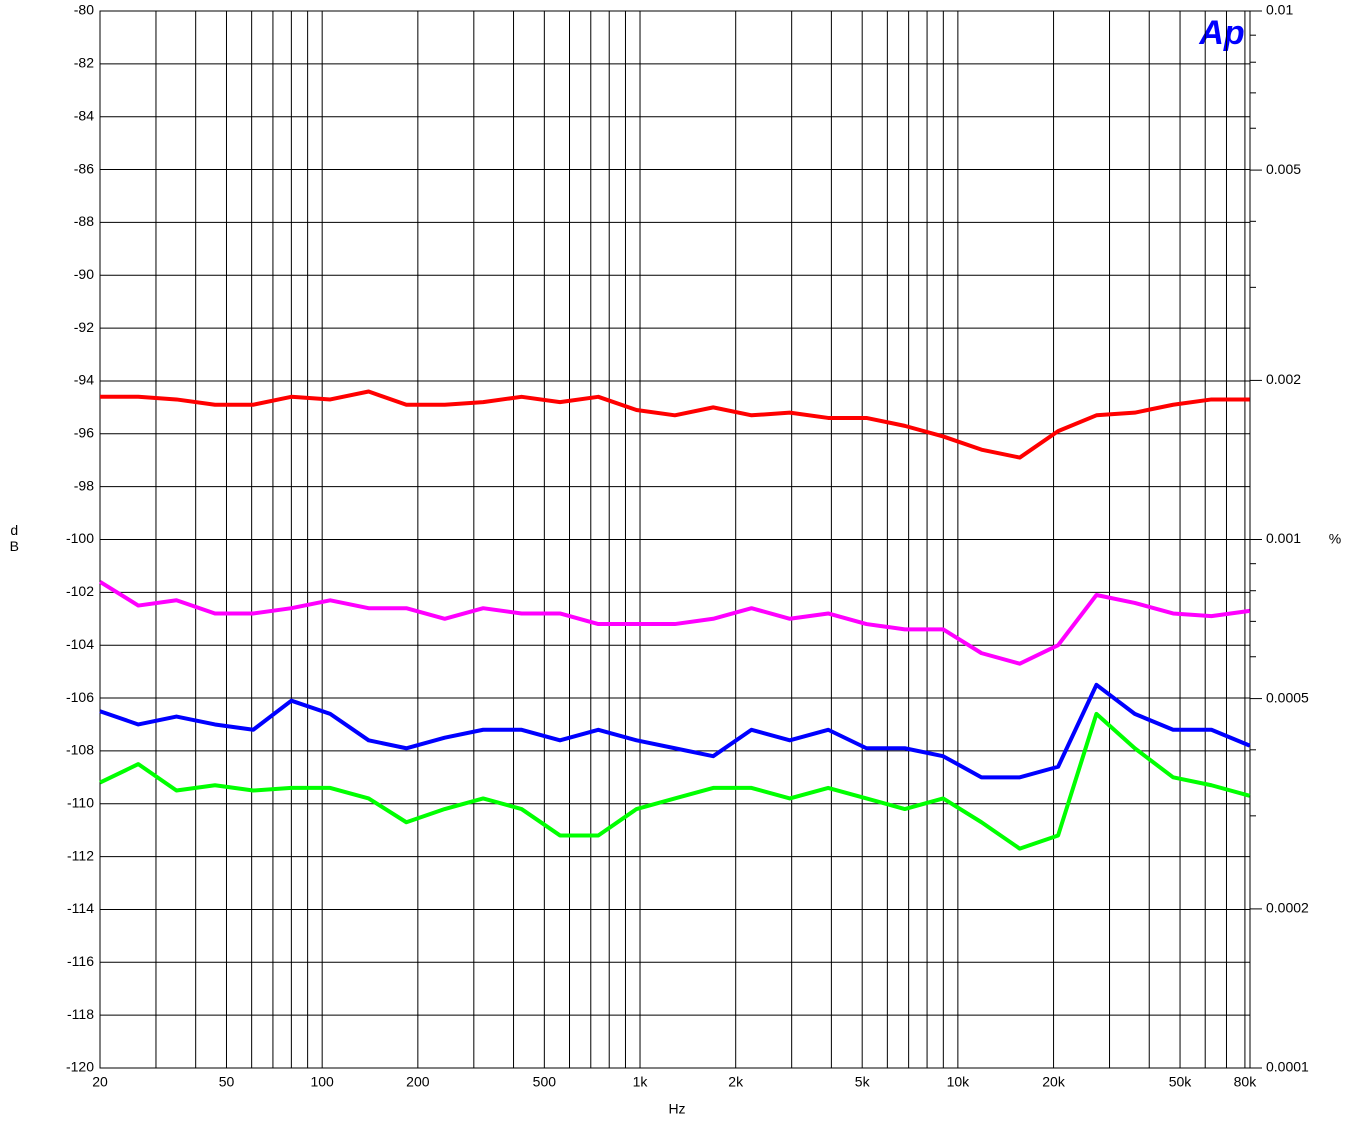  What do you see at coordinates (80, 802) in the screenshot?
I see `y-tick-label: -110` at bounding box center [80, 802].